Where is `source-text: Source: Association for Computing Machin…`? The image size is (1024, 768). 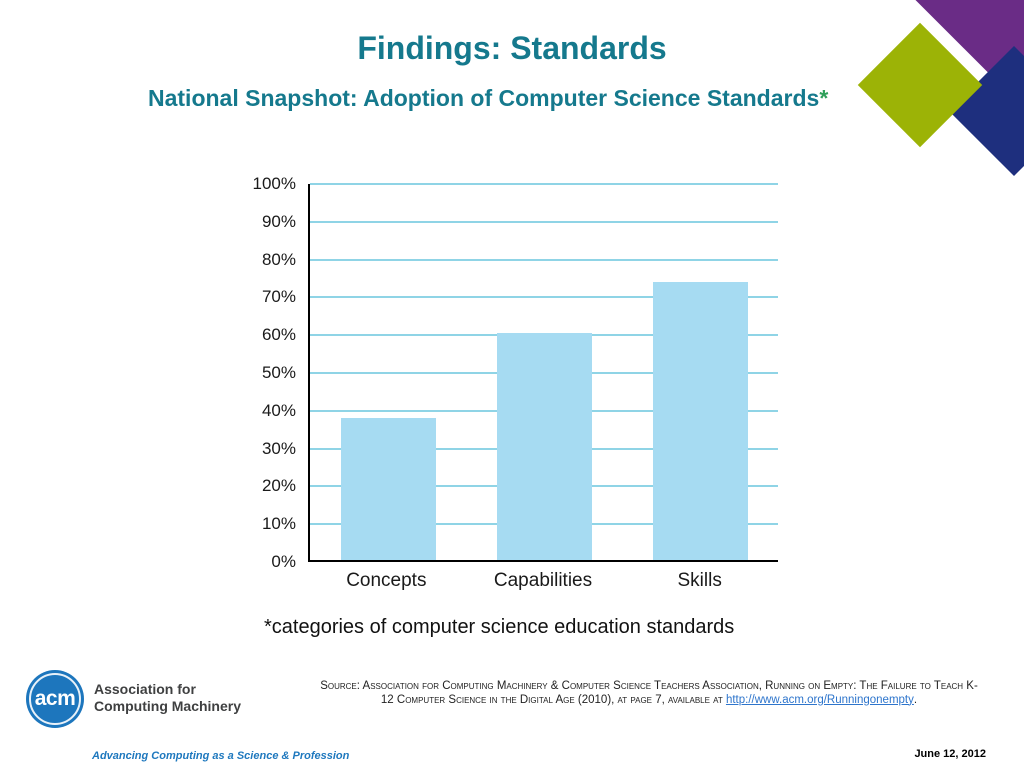 source-text: Source: Association for Computing Machin… is located at coordinates (649, 693).